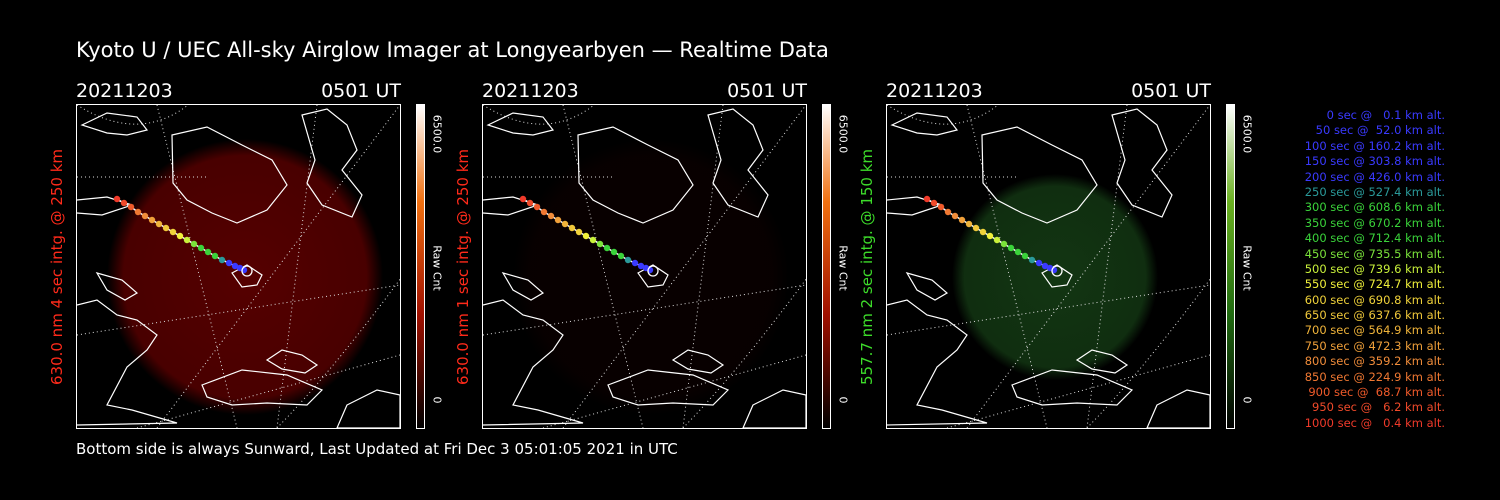  Describe the element at coordinates (57, 266) in the screenshot. I see `panel-side-label-box: 630.0 nm 4 sec intg. @ 250 km` at that location.